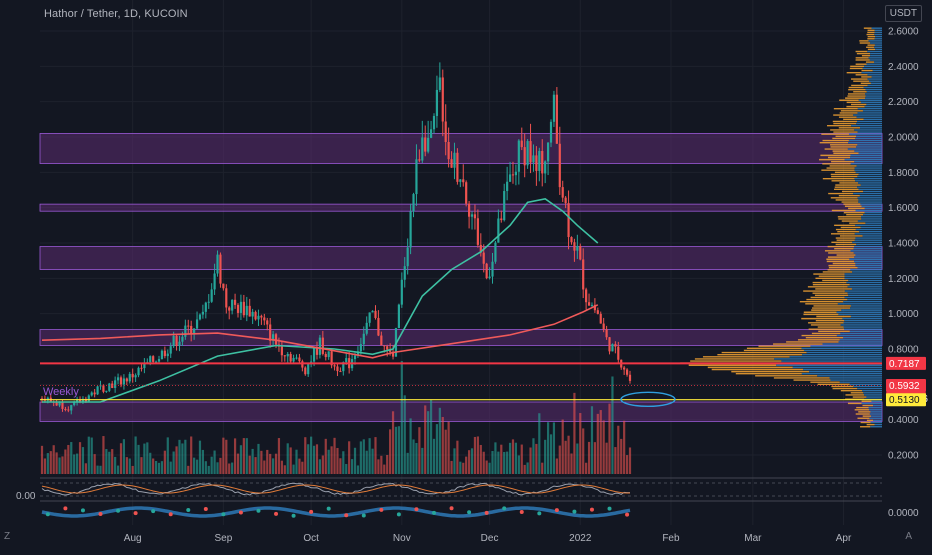 The width and height of the screenshot is (932, 555). Describe the element at coordinates (903, 513) in the screenshot. I see `osc-tick: 0.0000` at that location.